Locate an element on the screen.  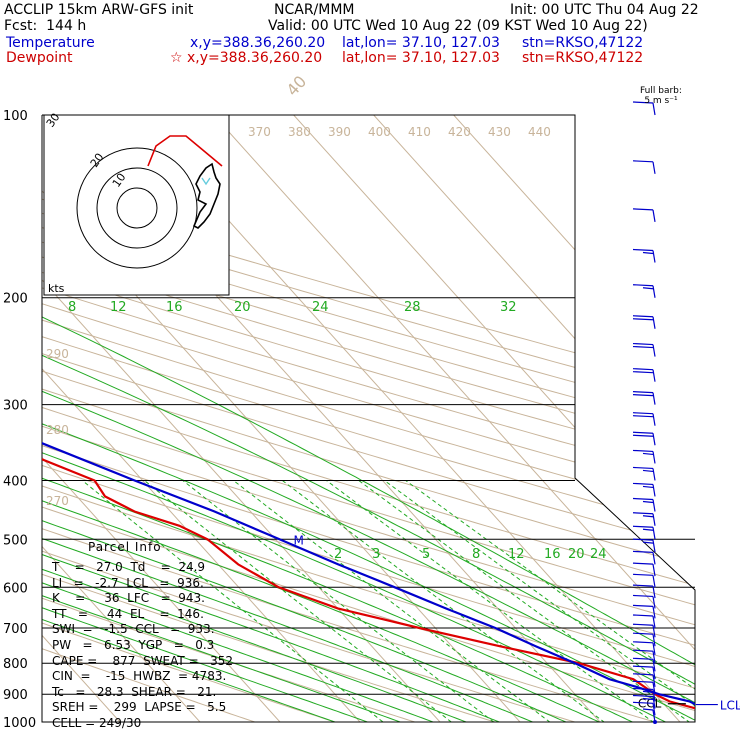
parcel-value: 936. is located at coordinates (186, 582).